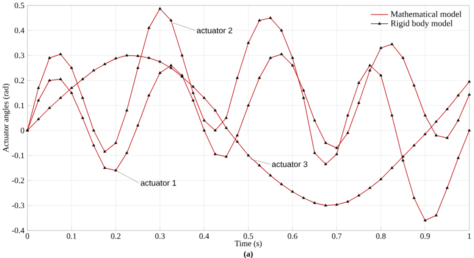 Image resolution: width=474 pixels, height=258 pixels. I want to click on y-tick-label: -0.2, so click(18, 181).